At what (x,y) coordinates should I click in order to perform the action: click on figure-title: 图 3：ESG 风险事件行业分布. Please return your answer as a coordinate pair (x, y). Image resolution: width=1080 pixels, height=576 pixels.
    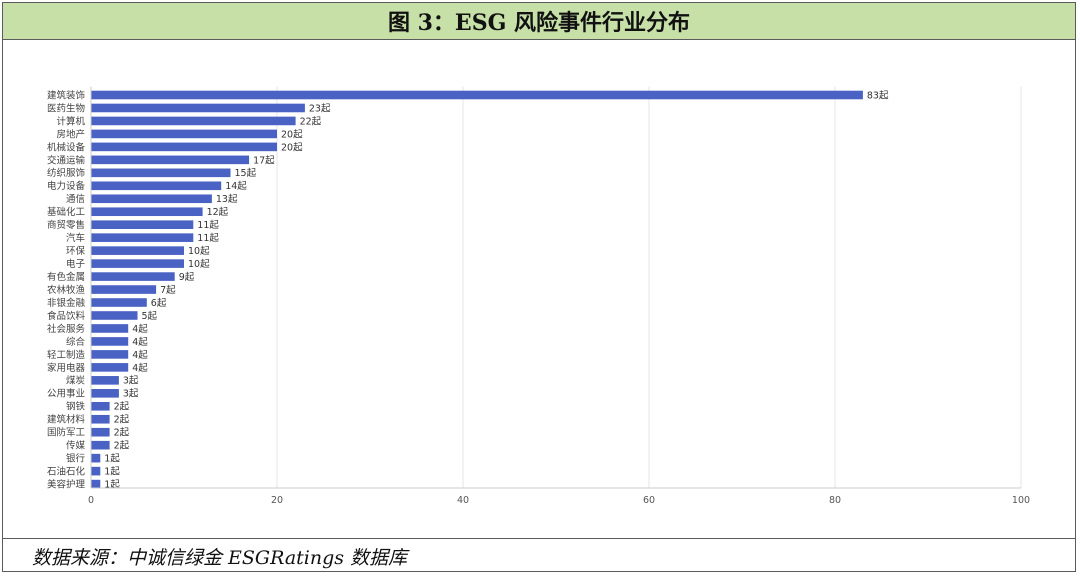
    Looking at the image, I should click on (539, 23).